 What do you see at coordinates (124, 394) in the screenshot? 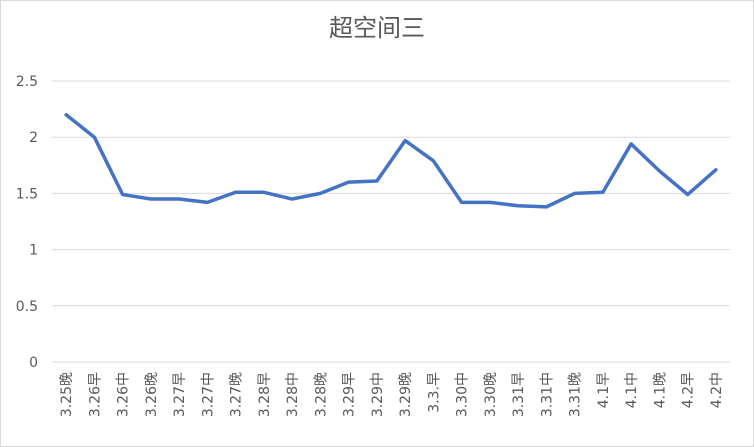
I see `x-tick-label: 3.26中` at bounding box center [124, 394].